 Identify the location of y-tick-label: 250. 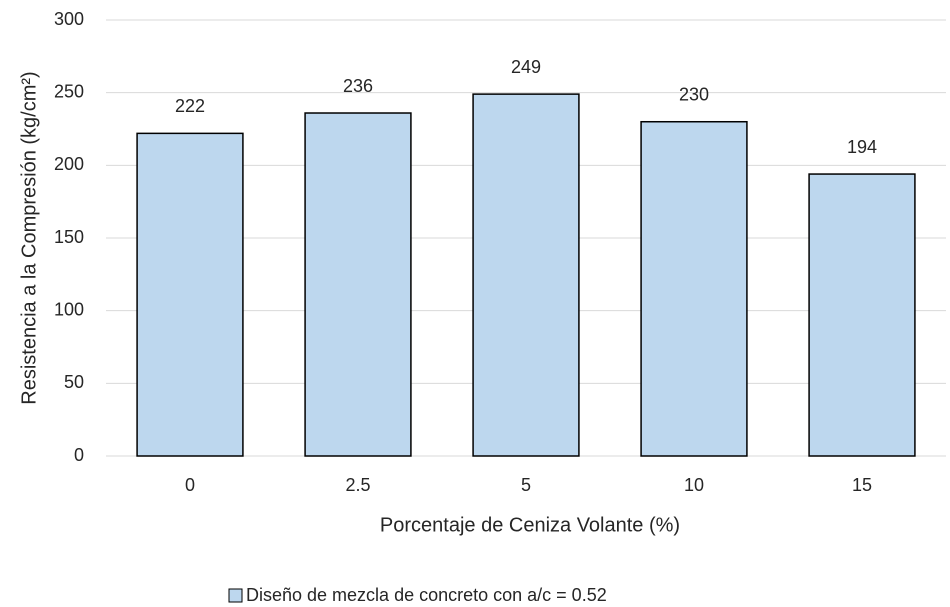
(69, 91).